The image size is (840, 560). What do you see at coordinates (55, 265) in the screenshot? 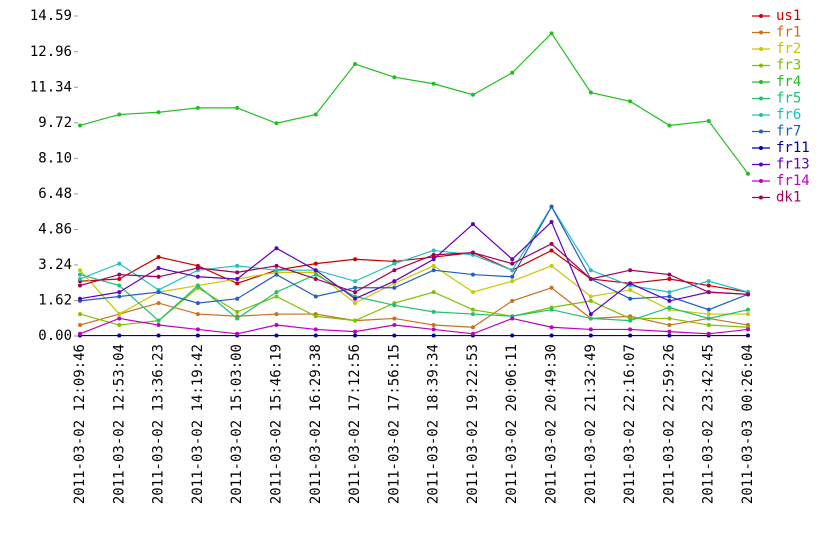
I see `y-tick-label: 3.24` at bounding box center [55, 265].